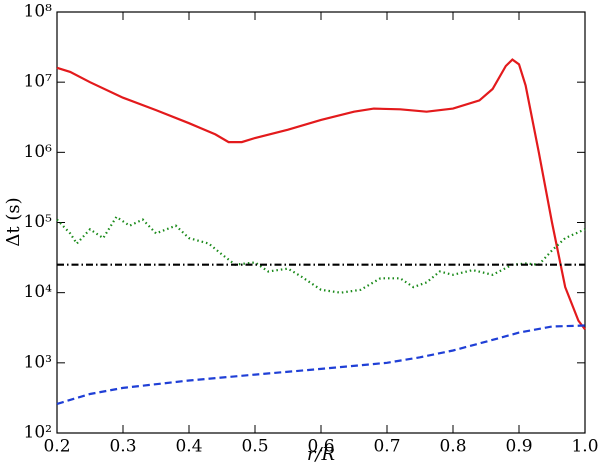 The image size is (600, 467). Describe the element at coordinates (518, 447) in the screenshot. I see `x-tick-label: 0.9` at that location.